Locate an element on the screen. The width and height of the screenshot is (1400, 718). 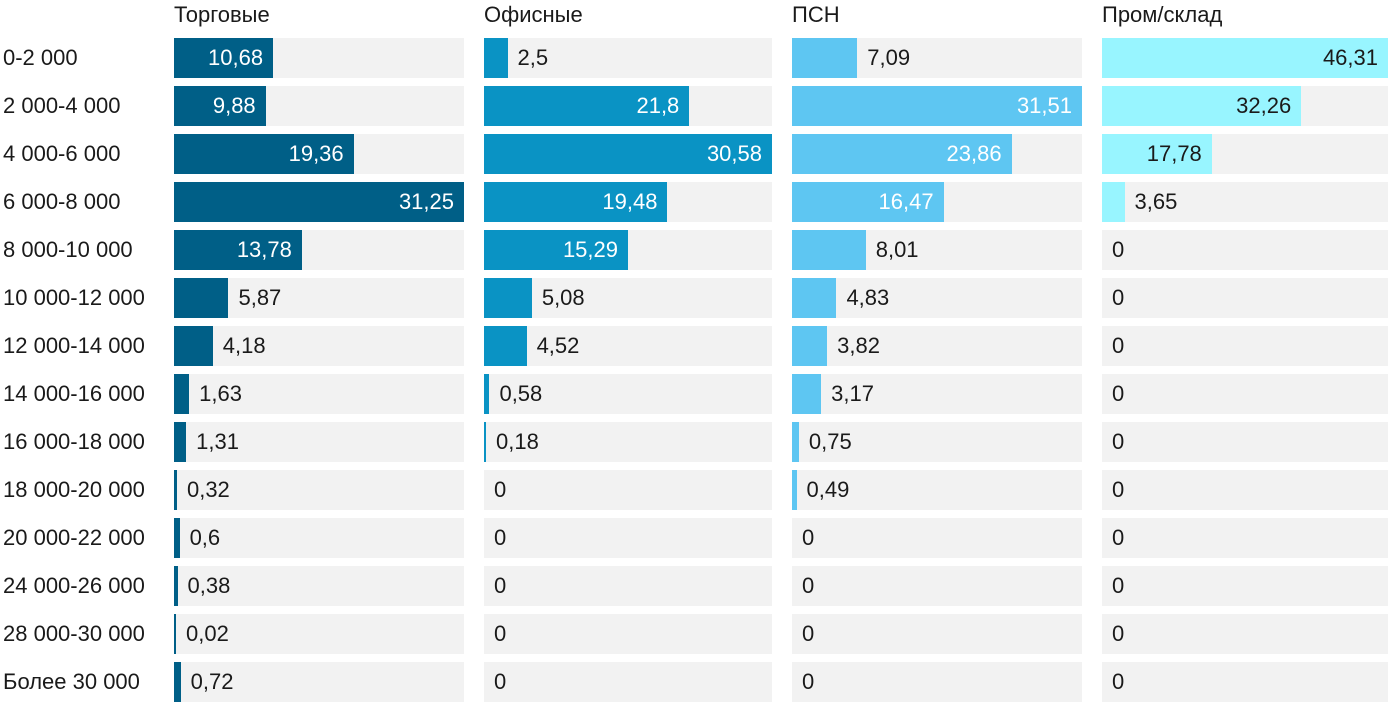
data-label: 31,25 is located at coordinates (426, 201).